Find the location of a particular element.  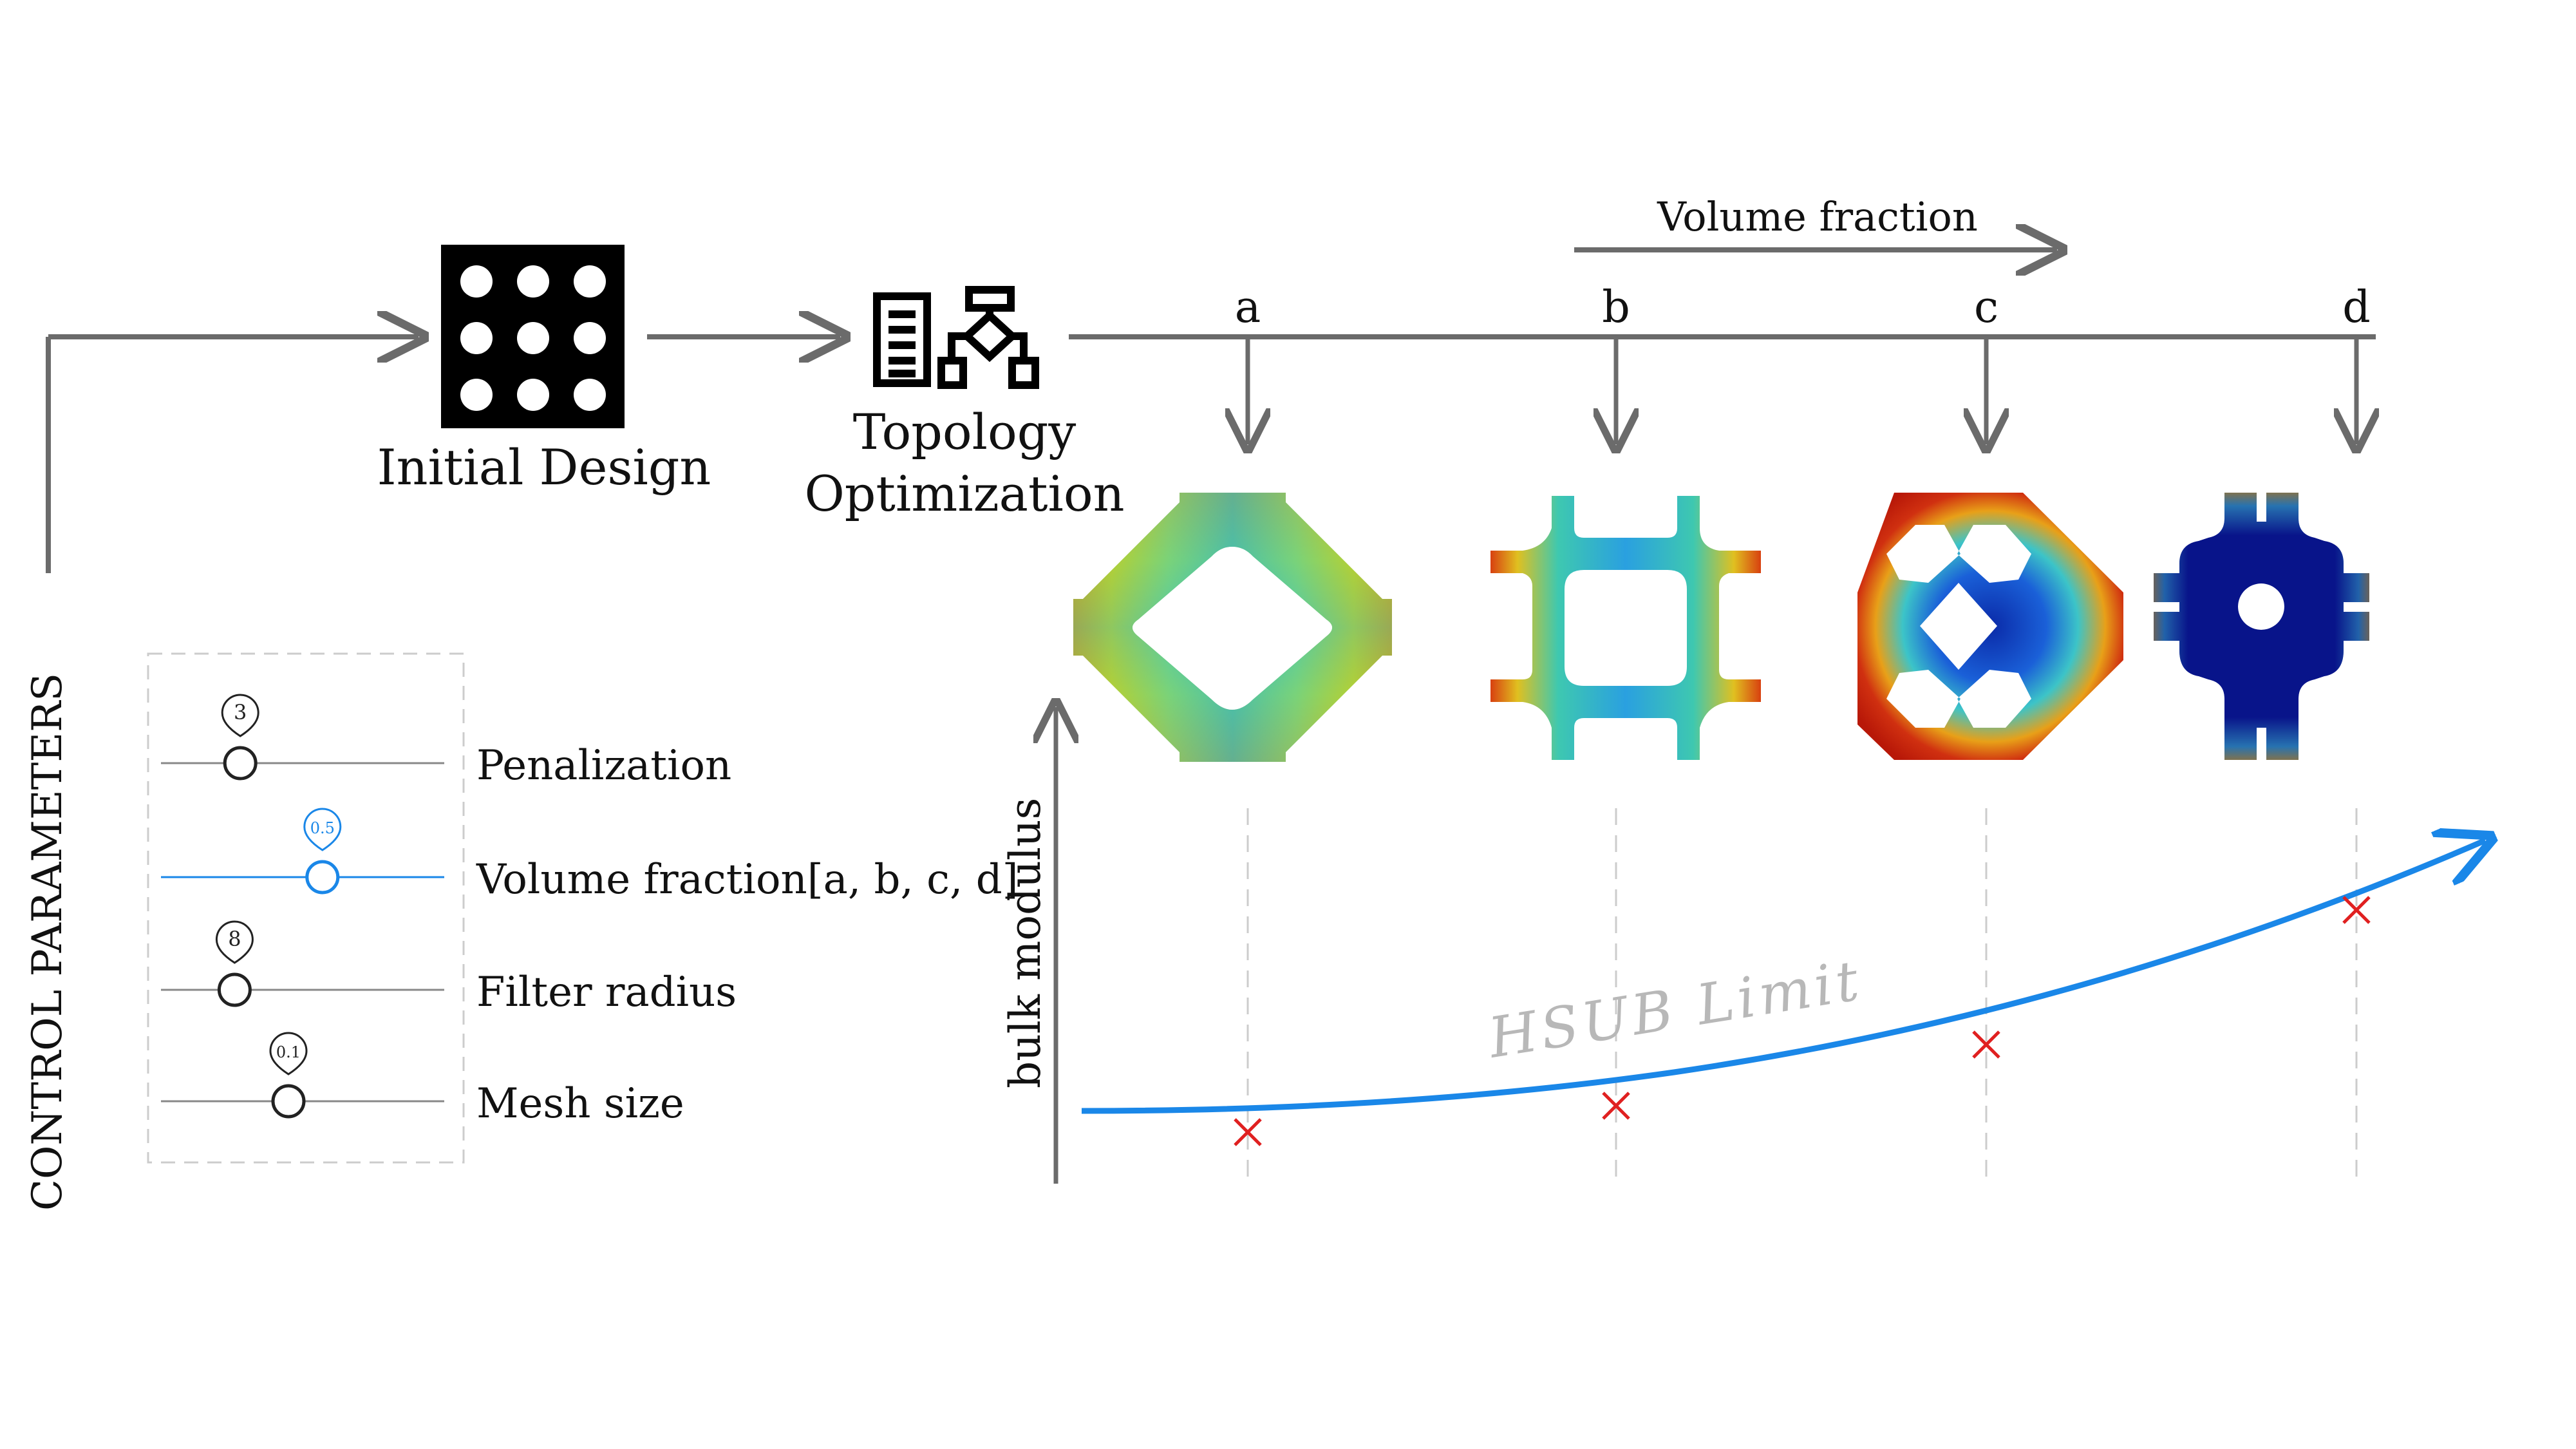

topology-optimization-label-line2: Optimization is located at coordinates (964, 494).